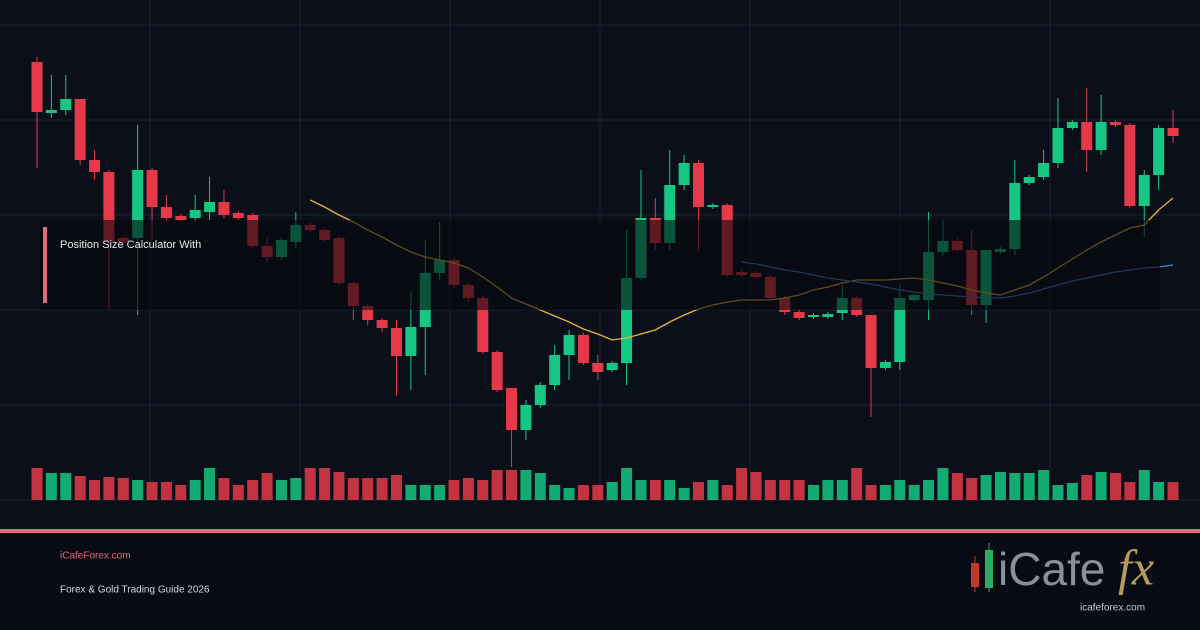 The height and width of the screenshot is (630, 1200). What do you see at coordinates (95, 556) in the screenshot?
I see `footer-site: iCafeForex.com` at bounding box center [95, 556].